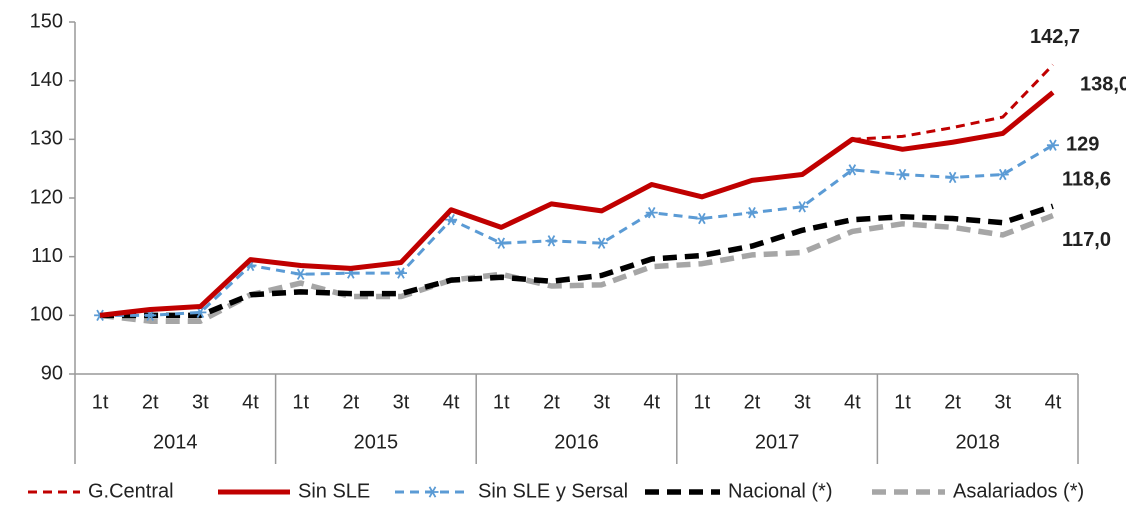 This screenshot has width=1126, height=513. Describe the element at coordinates (1086, 179) in the screenshot. I see `end-label: 118,6` at that location.